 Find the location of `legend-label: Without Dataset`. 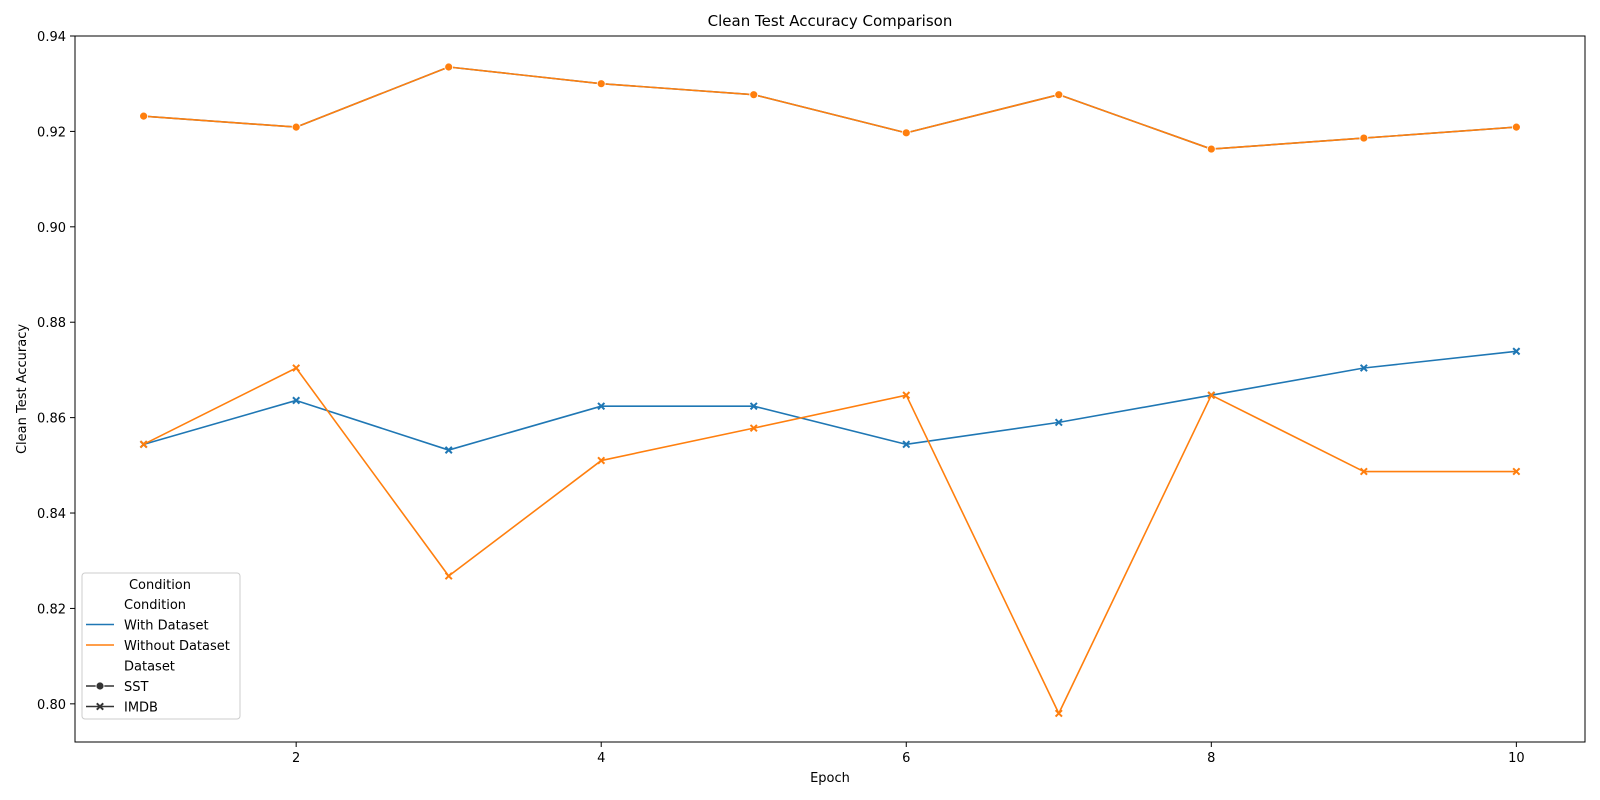

legend-label: Without Dataset is located at coordinates (177, 646).